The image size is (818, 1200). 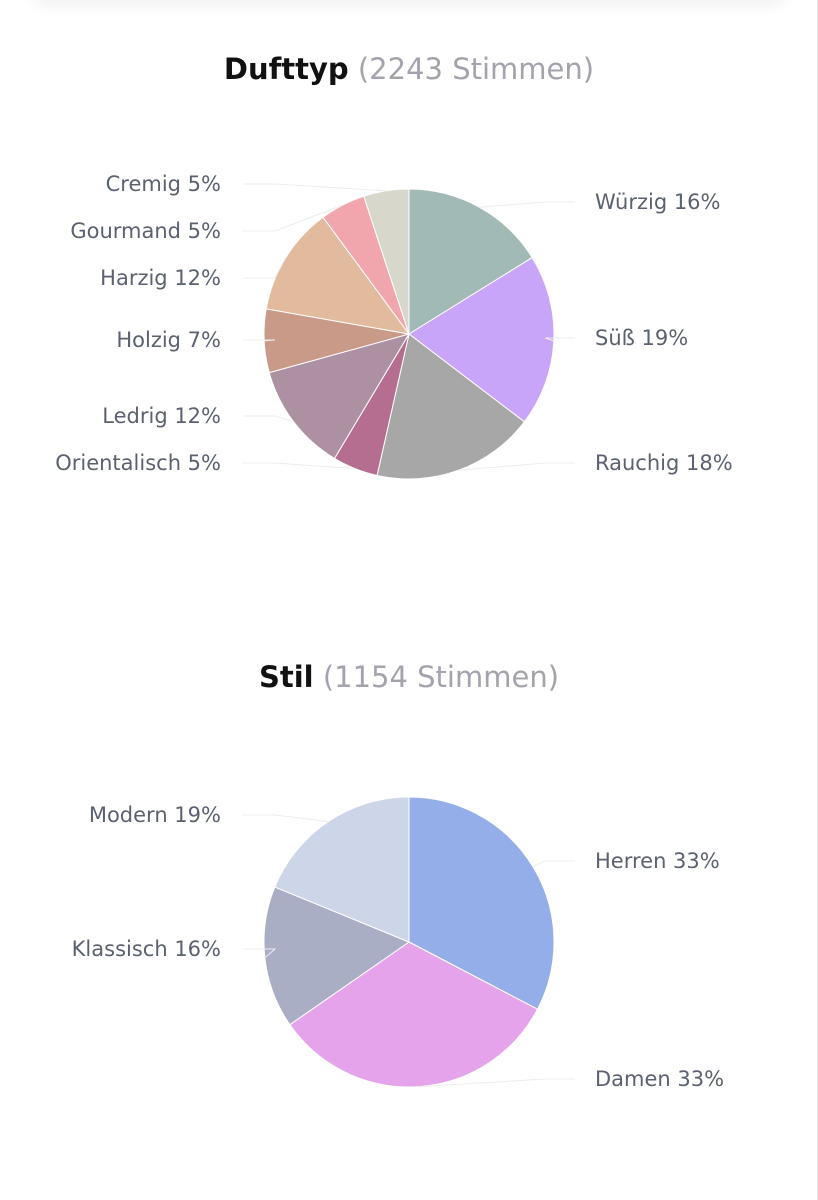 What do you see at coordinates (161, 416) in the screenshot?
I see `pie-label-ledrig: Ledrig 12%` at bounding box center [161, 416].